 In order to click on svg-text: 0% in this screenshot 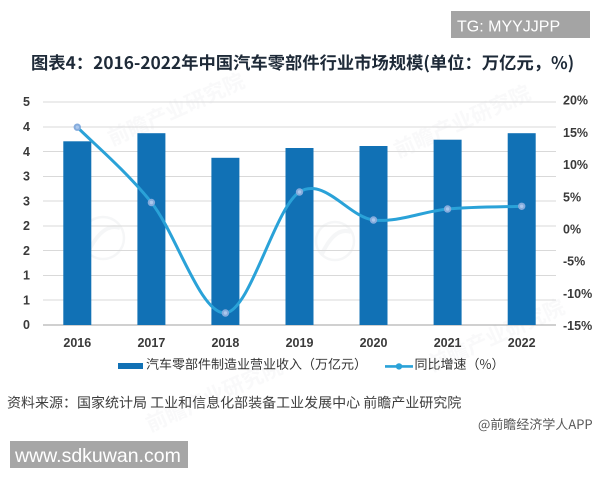, I will do `click(572, 230)`.